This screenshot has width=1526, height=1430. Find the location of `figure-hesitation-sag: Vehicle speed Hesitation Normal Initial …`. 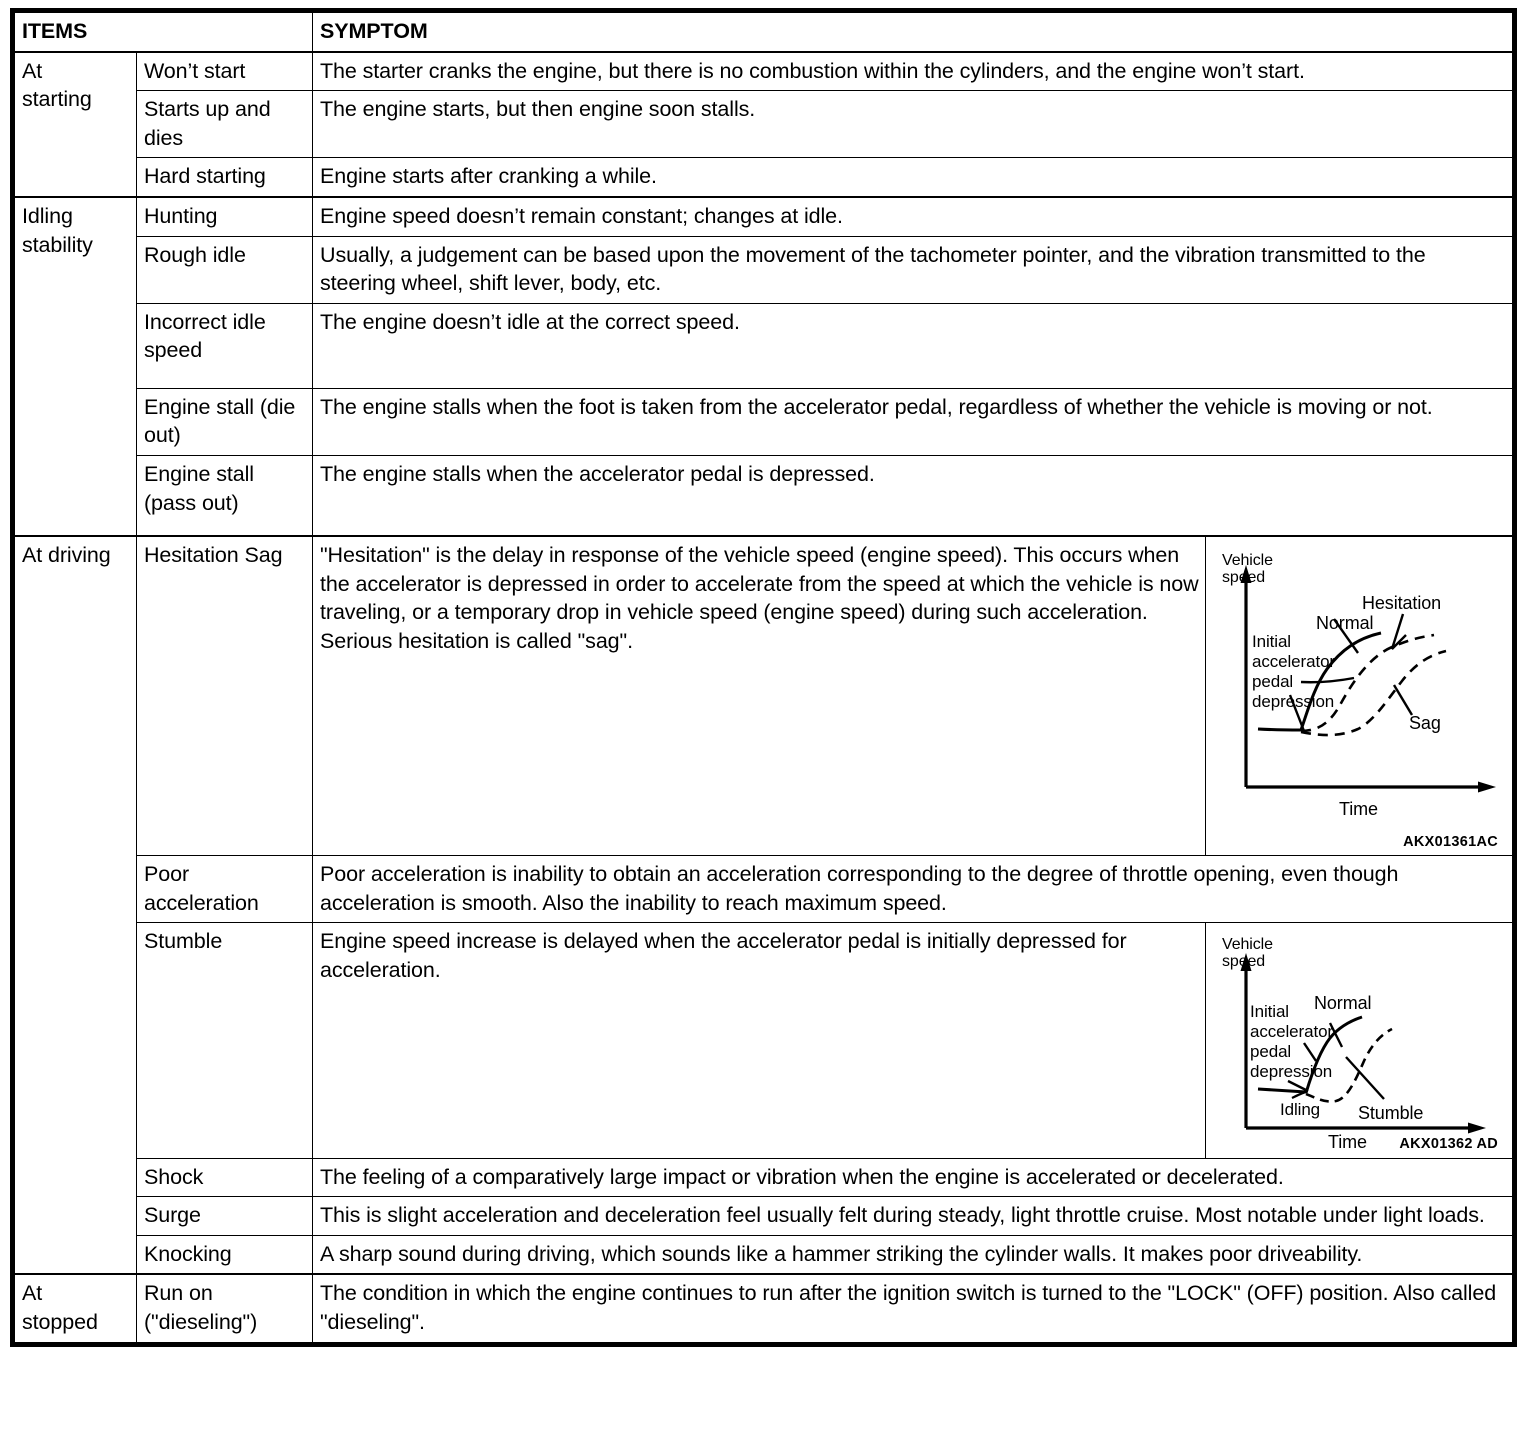

figure-hesitation-sag: Vehicle speed Hesitation Normal Initial … is located at coordinates (1356, 696).